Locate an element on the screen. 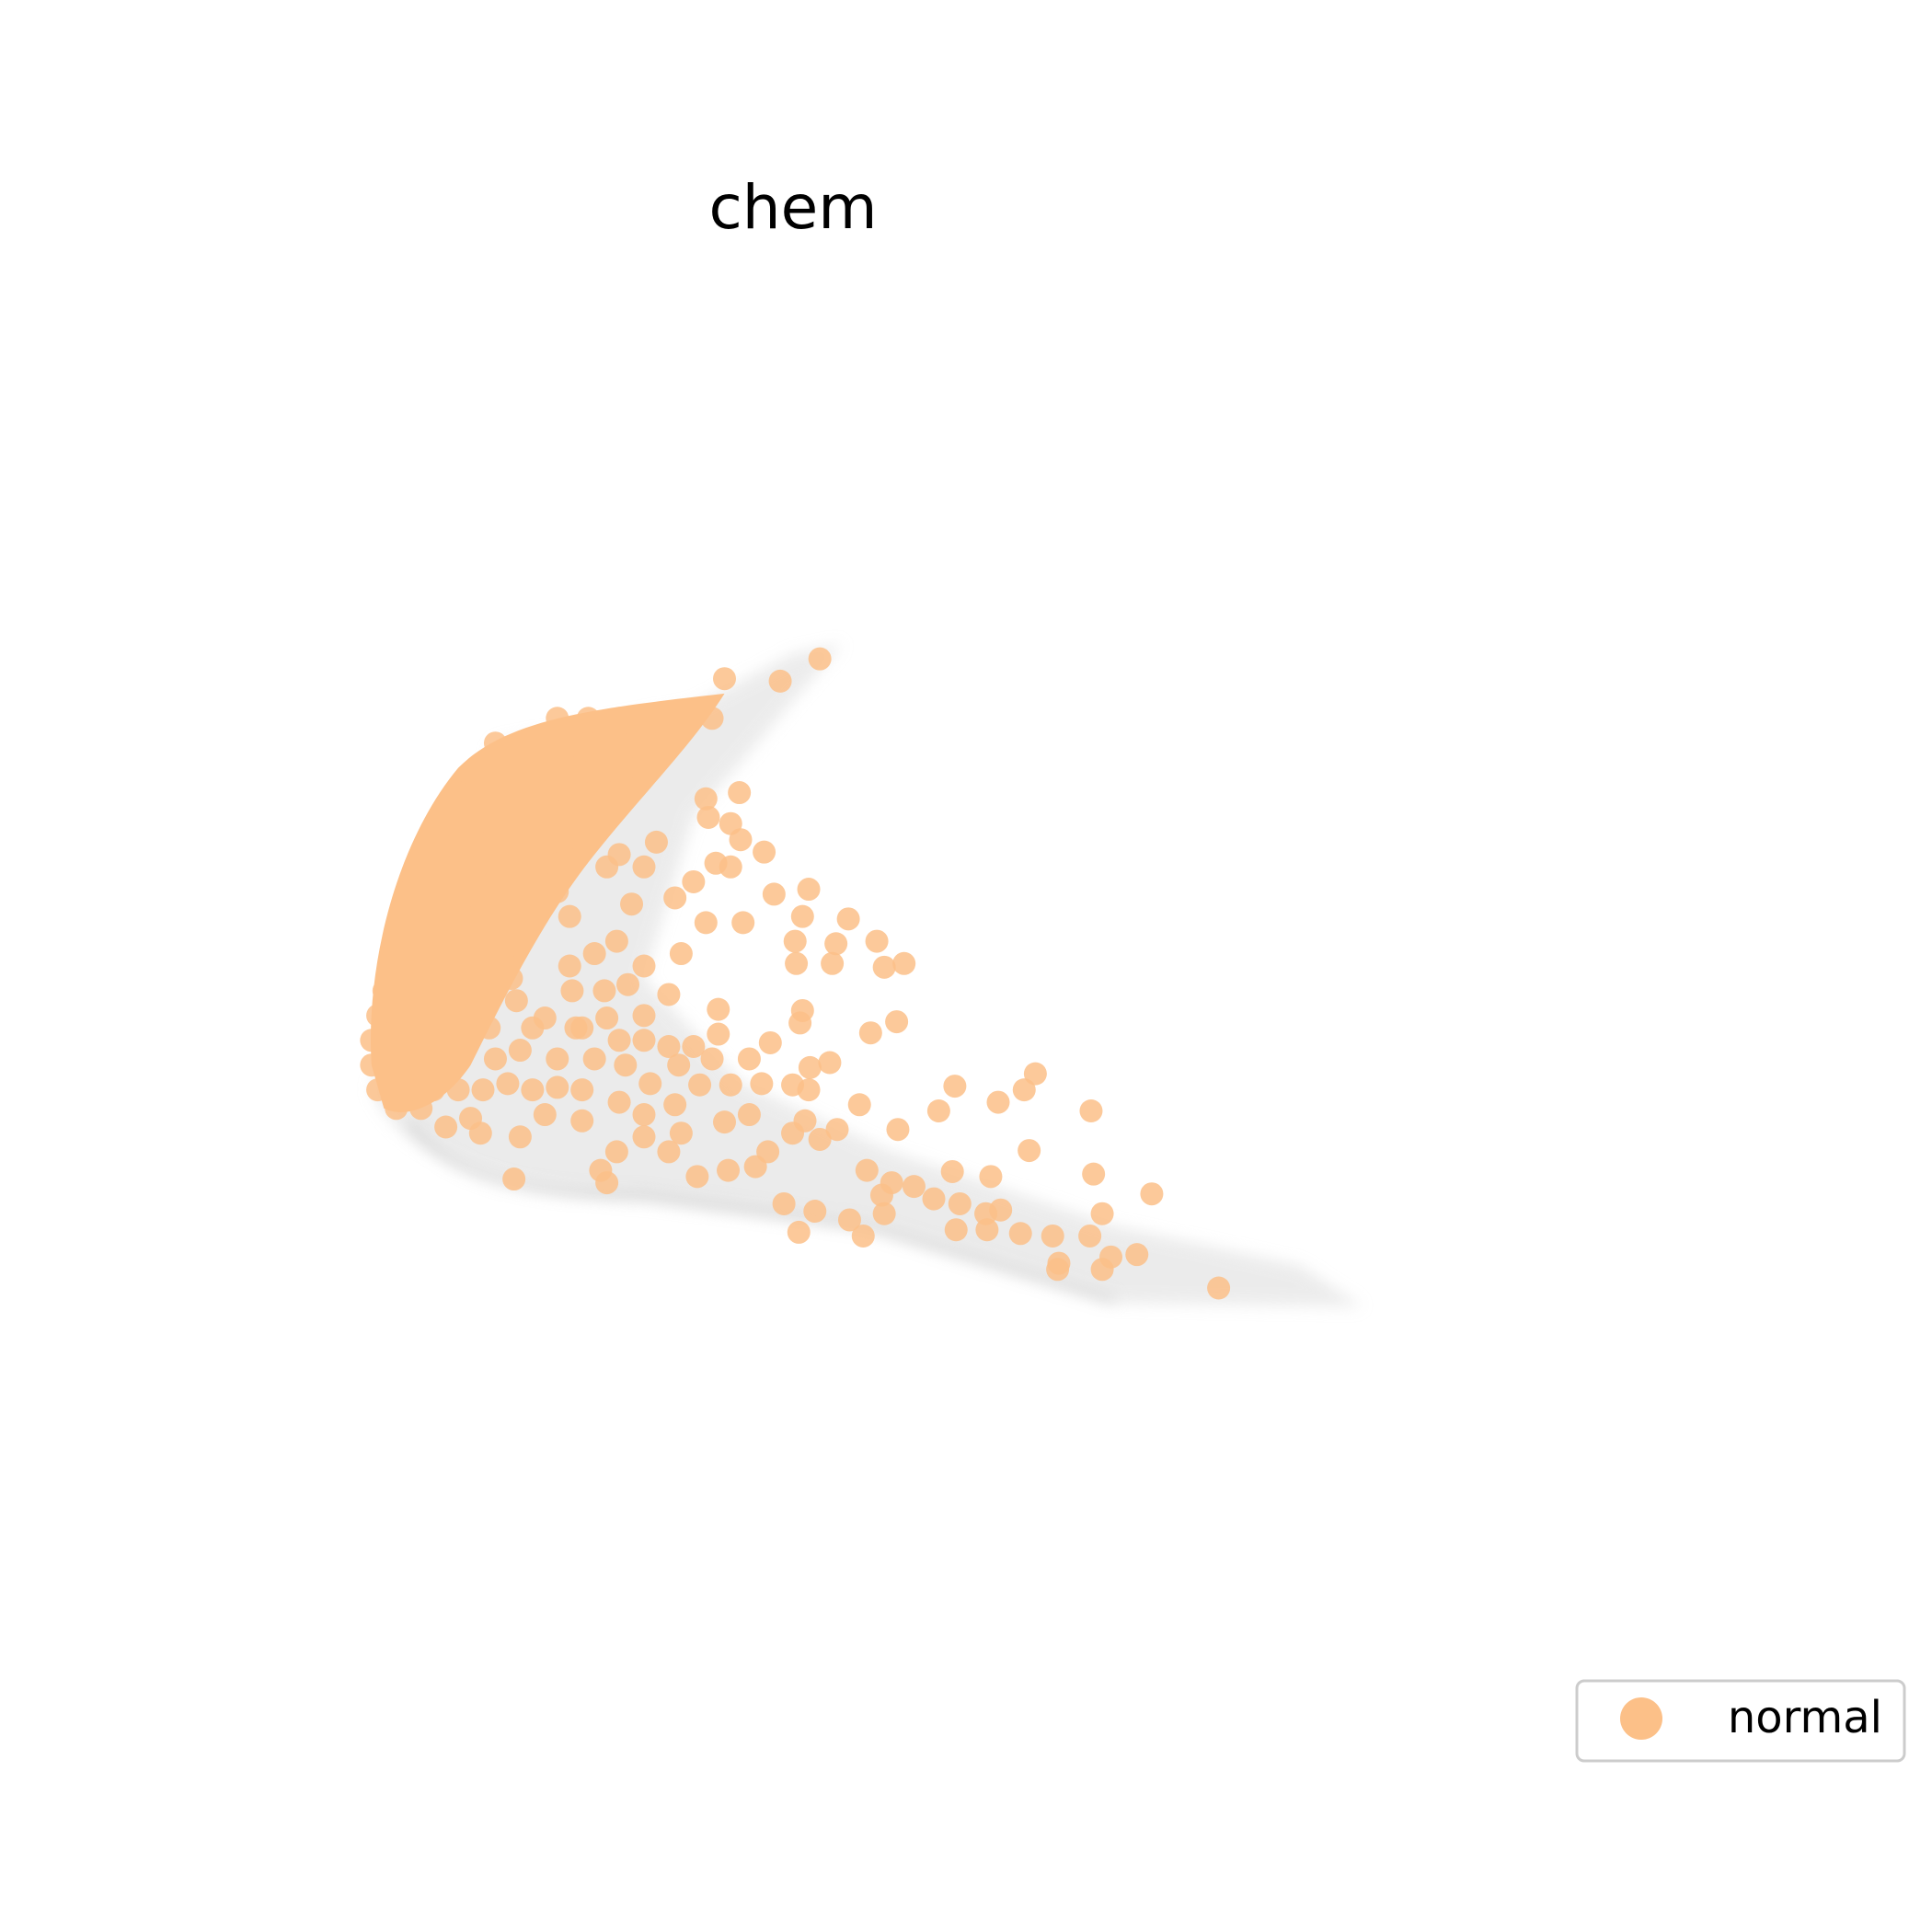 The width and height of the screenshot is (1932, 1932). legend-frame is located at coordinates (1740, 1721).